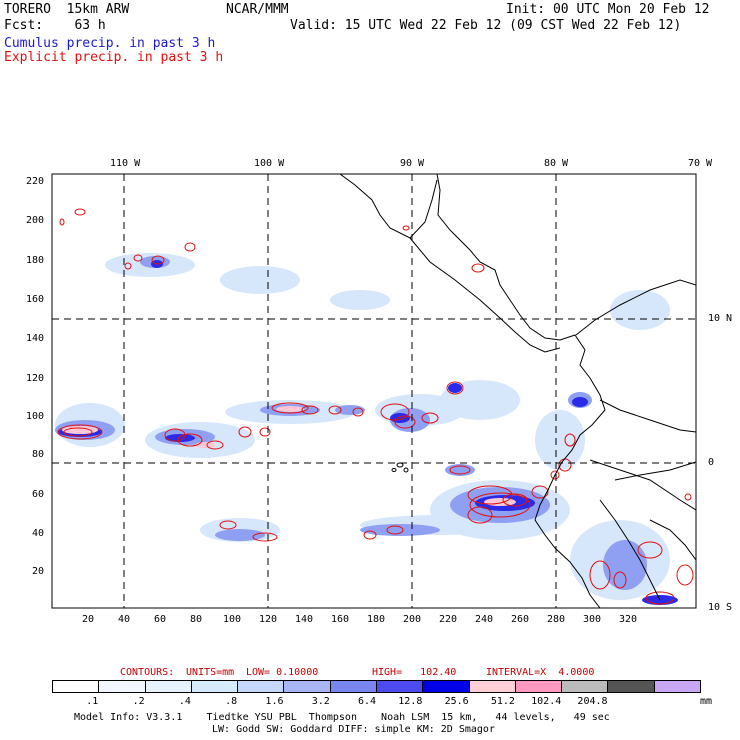 The height and width of the screenshot is (740, 740). Describe the element at coordinates (456, 701) in the screenshot. I see `colorbar-label: 25.6` at that location.